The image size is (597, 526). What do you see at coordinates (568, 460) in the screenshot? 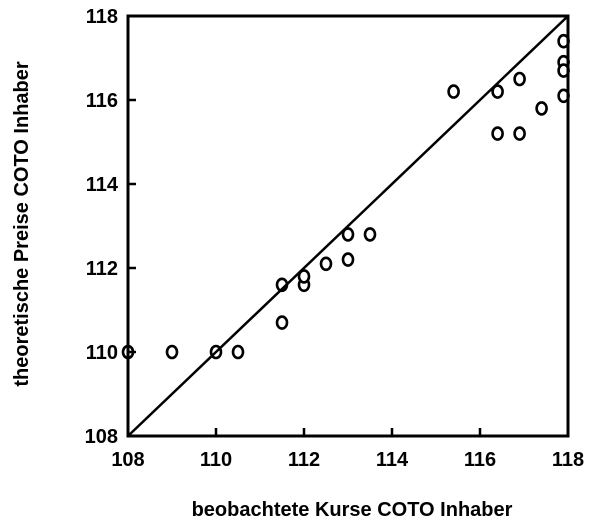
I see `x-tick-label: 118` at bounding box center [568, 460].